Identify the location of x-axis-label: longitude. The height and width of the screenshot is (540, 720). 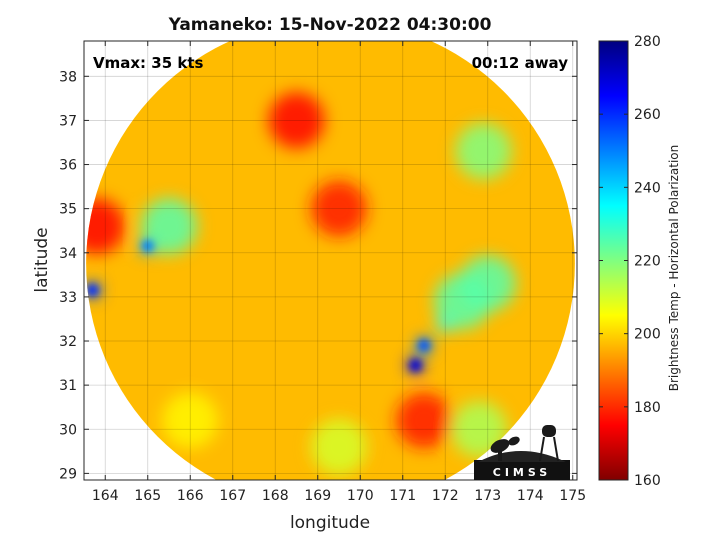
(330, 523).